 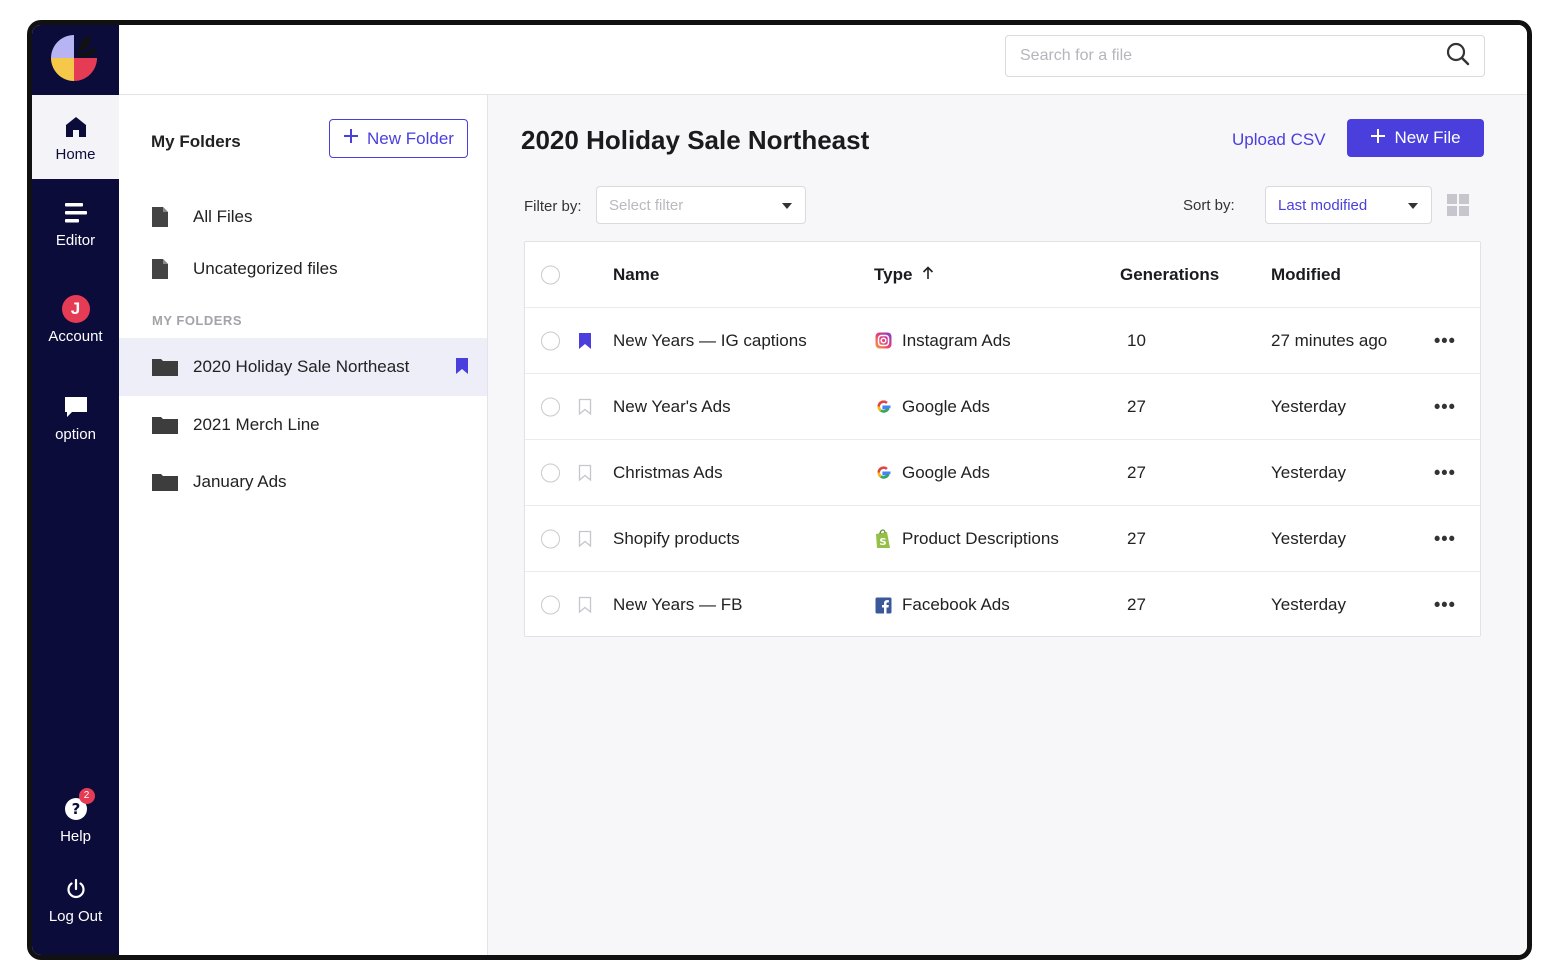 What do you see at coordinates (76, 407) in the screenshot?
I see `chat-icon` at bounding box center [76, 407].